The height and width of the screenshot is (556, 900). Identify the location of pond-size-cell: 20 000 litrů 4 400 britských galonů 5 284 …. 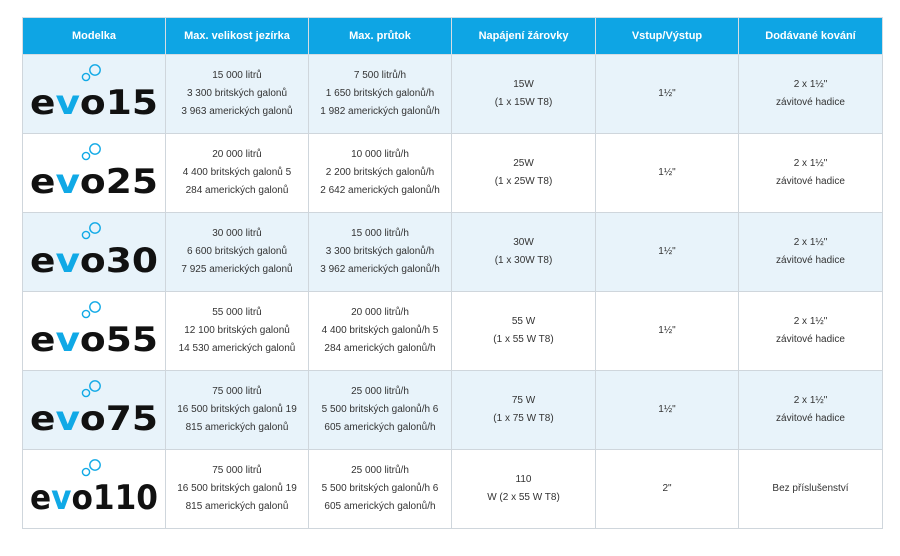
(237, 173).